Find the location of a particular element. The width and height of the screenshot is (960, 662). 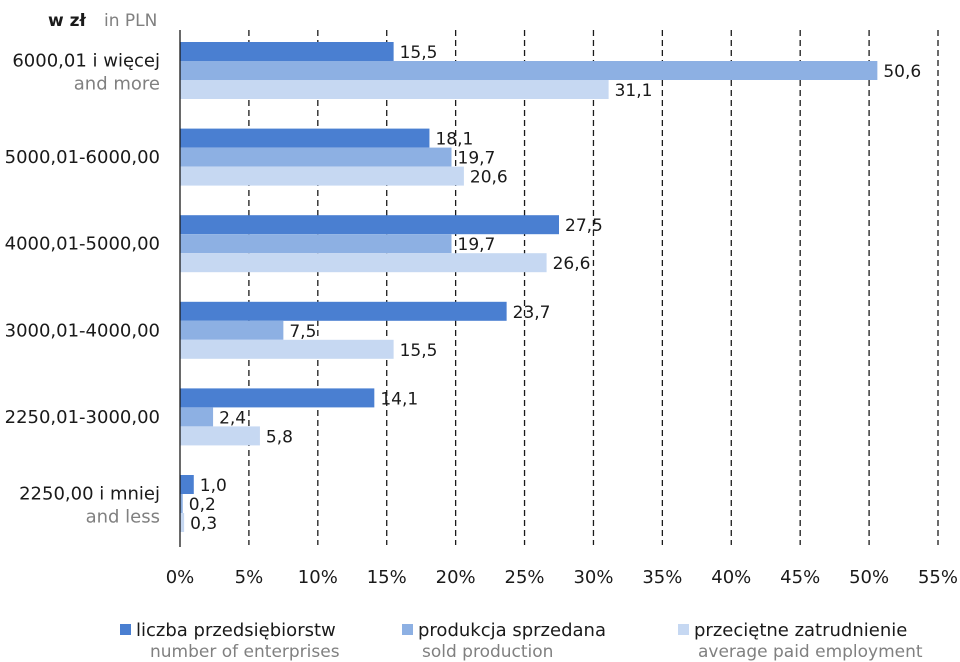

value-label: 5,8 is located at coordinates (279, 437).